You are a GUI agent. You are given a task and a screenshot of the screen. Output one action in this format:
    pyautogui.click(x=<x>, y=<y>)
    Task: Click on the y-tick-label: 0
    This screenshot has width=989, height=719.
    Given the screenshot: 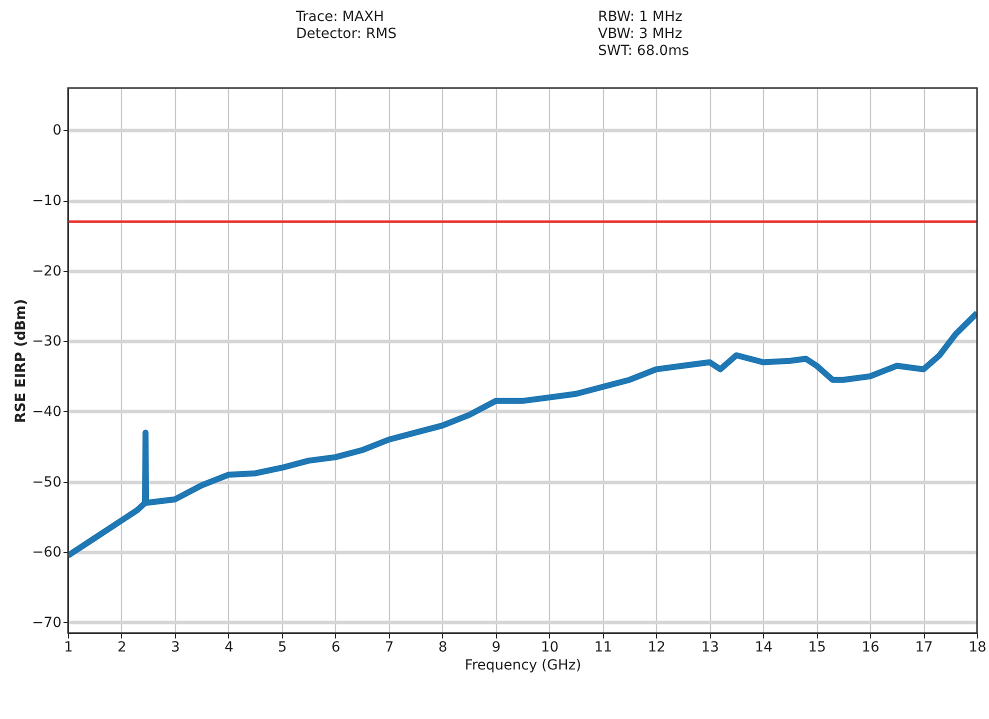 What is the action you would take?
    pyautogui.click(x=57, y=130)
    